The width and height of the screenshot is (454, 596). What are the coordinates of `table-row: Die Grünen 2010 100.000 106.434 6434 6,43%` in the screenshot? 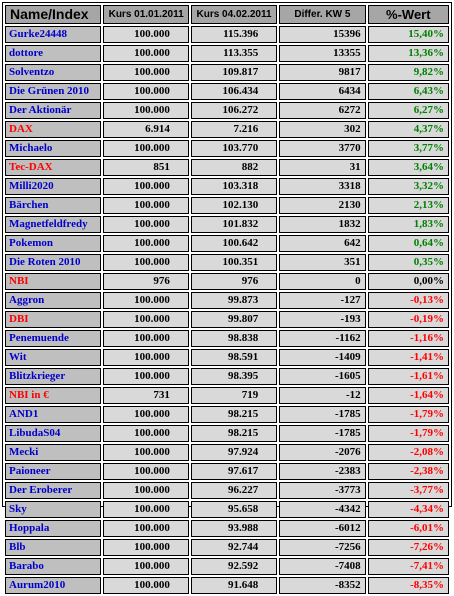 It's located at (227, 91).